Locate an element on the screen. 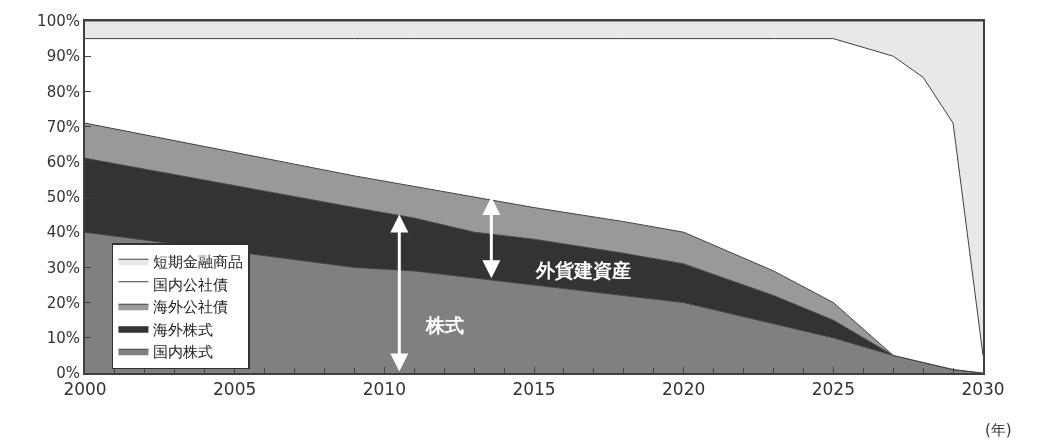  y-tick-label: 90% is located at coordinates (63, 56).